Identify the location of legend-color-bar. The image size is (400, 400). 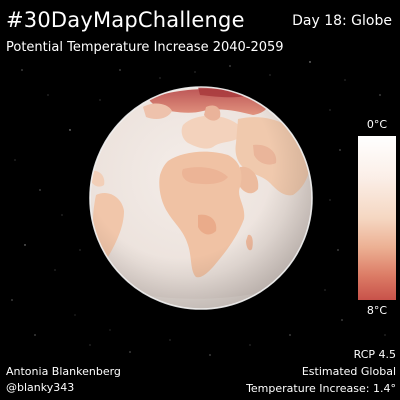
(377, 218).